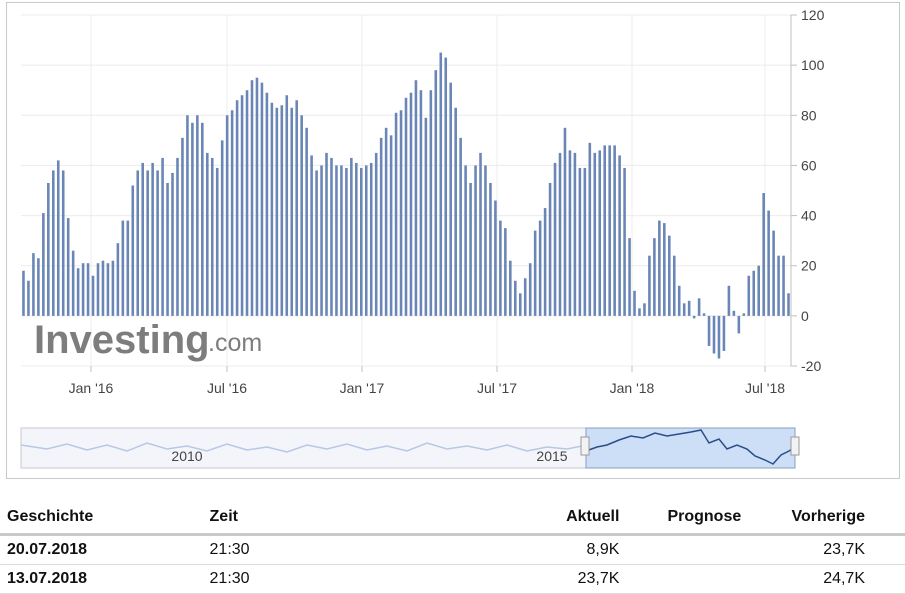 Image resolution: width=905 pixels, height=594 pixels. What do you see at coordinates (690, 448) in the screenshot?
I see `navigator-selection` at bounding box center [690, 448].